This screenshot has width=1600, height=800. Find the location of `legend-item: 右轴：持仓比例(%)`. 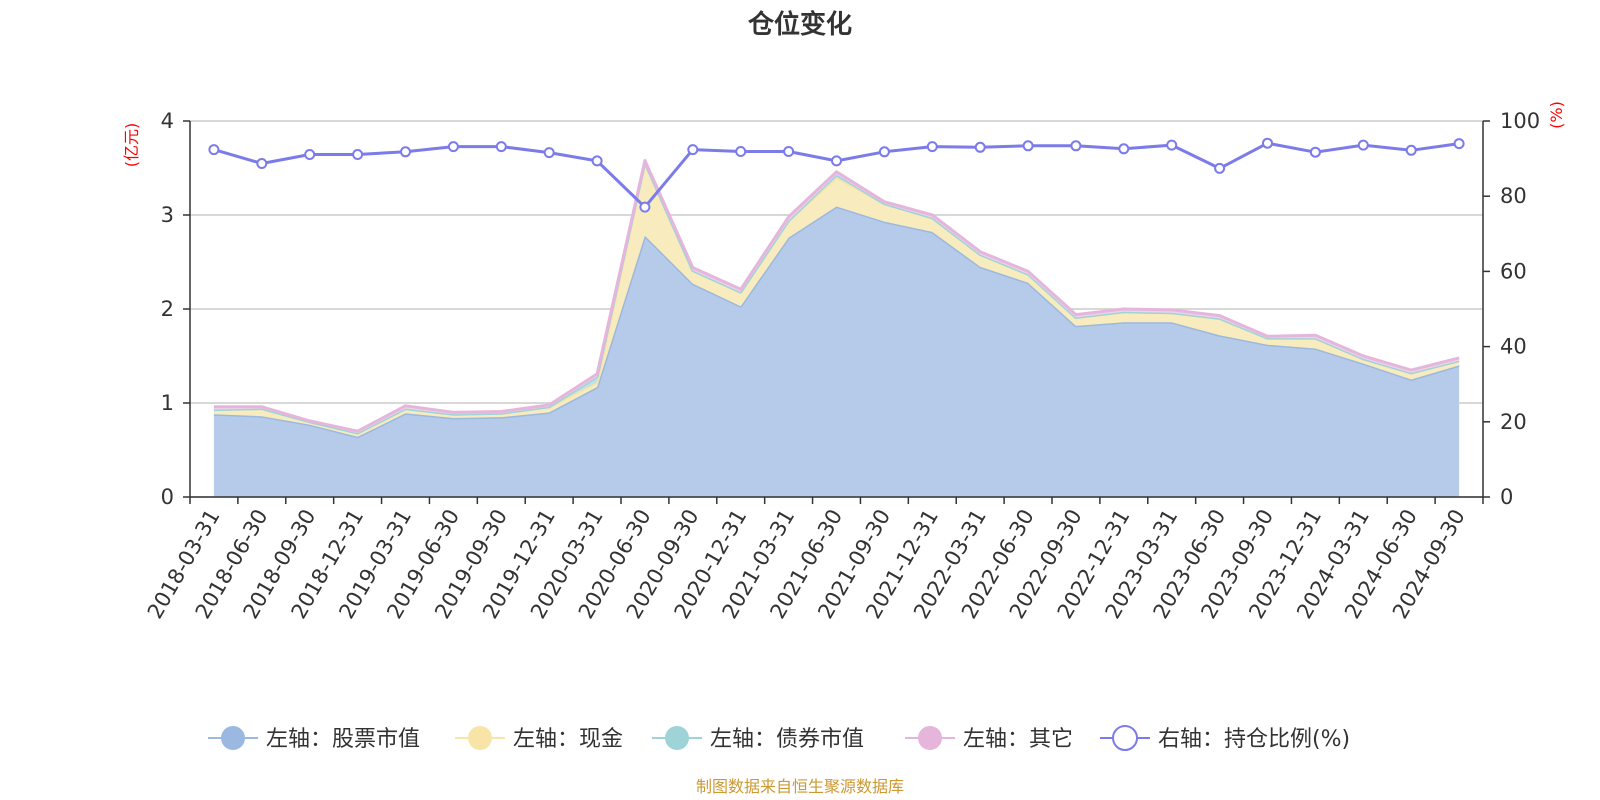

legend-item: 右轴：持仓比例(%) is located at coordinates (1225, 738).